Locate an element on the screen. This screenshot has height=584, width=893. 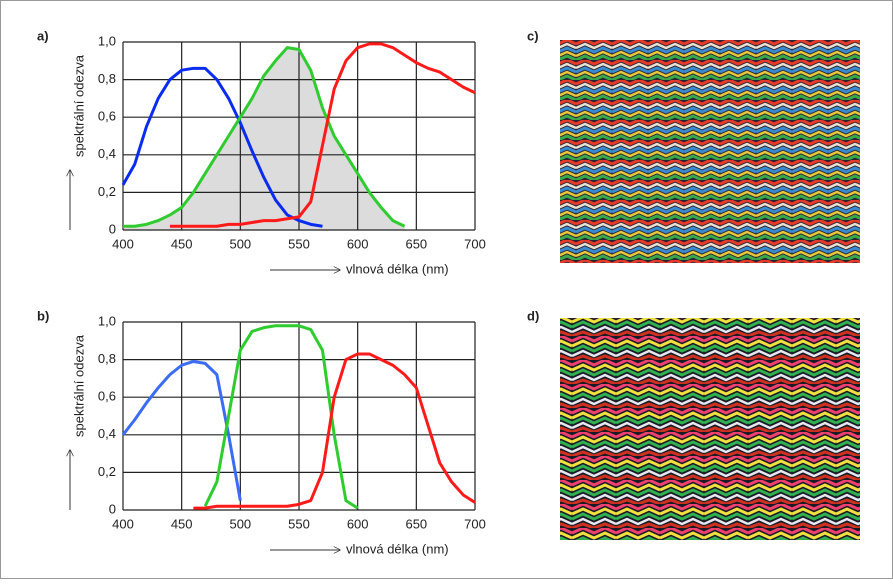
shaded-area is located at coordinates (264, 138).